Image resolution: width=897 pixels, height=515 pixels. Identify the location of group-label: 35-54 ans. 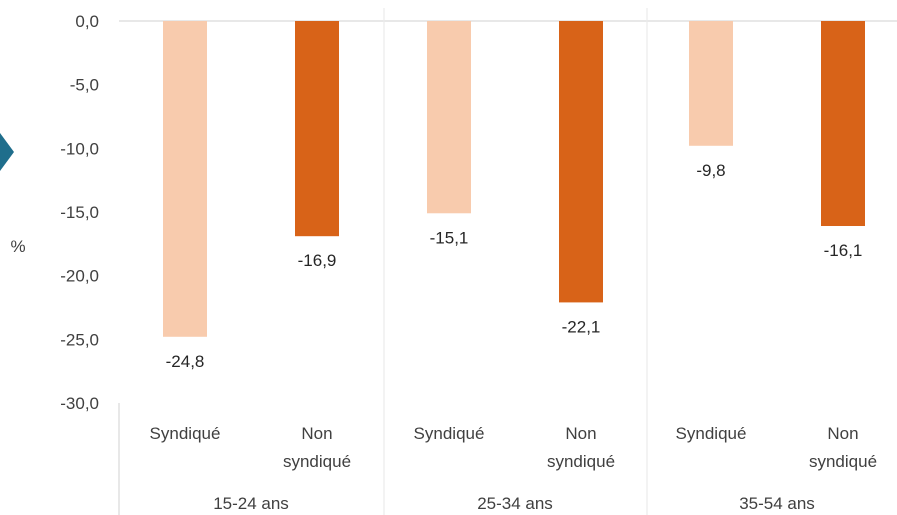
(777, 503).